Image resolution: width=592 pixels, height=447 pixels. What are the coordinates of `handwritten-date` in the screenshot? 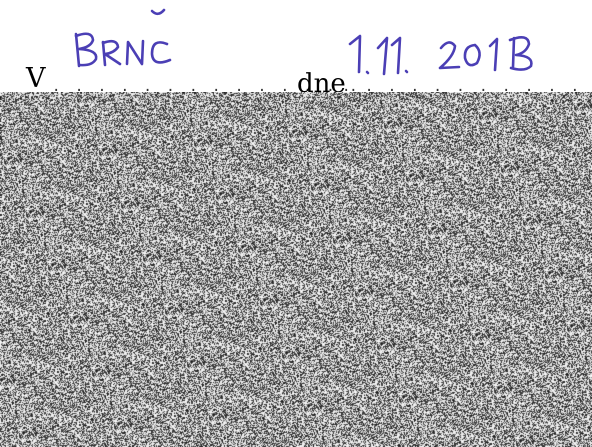 It's located at (440, 55).